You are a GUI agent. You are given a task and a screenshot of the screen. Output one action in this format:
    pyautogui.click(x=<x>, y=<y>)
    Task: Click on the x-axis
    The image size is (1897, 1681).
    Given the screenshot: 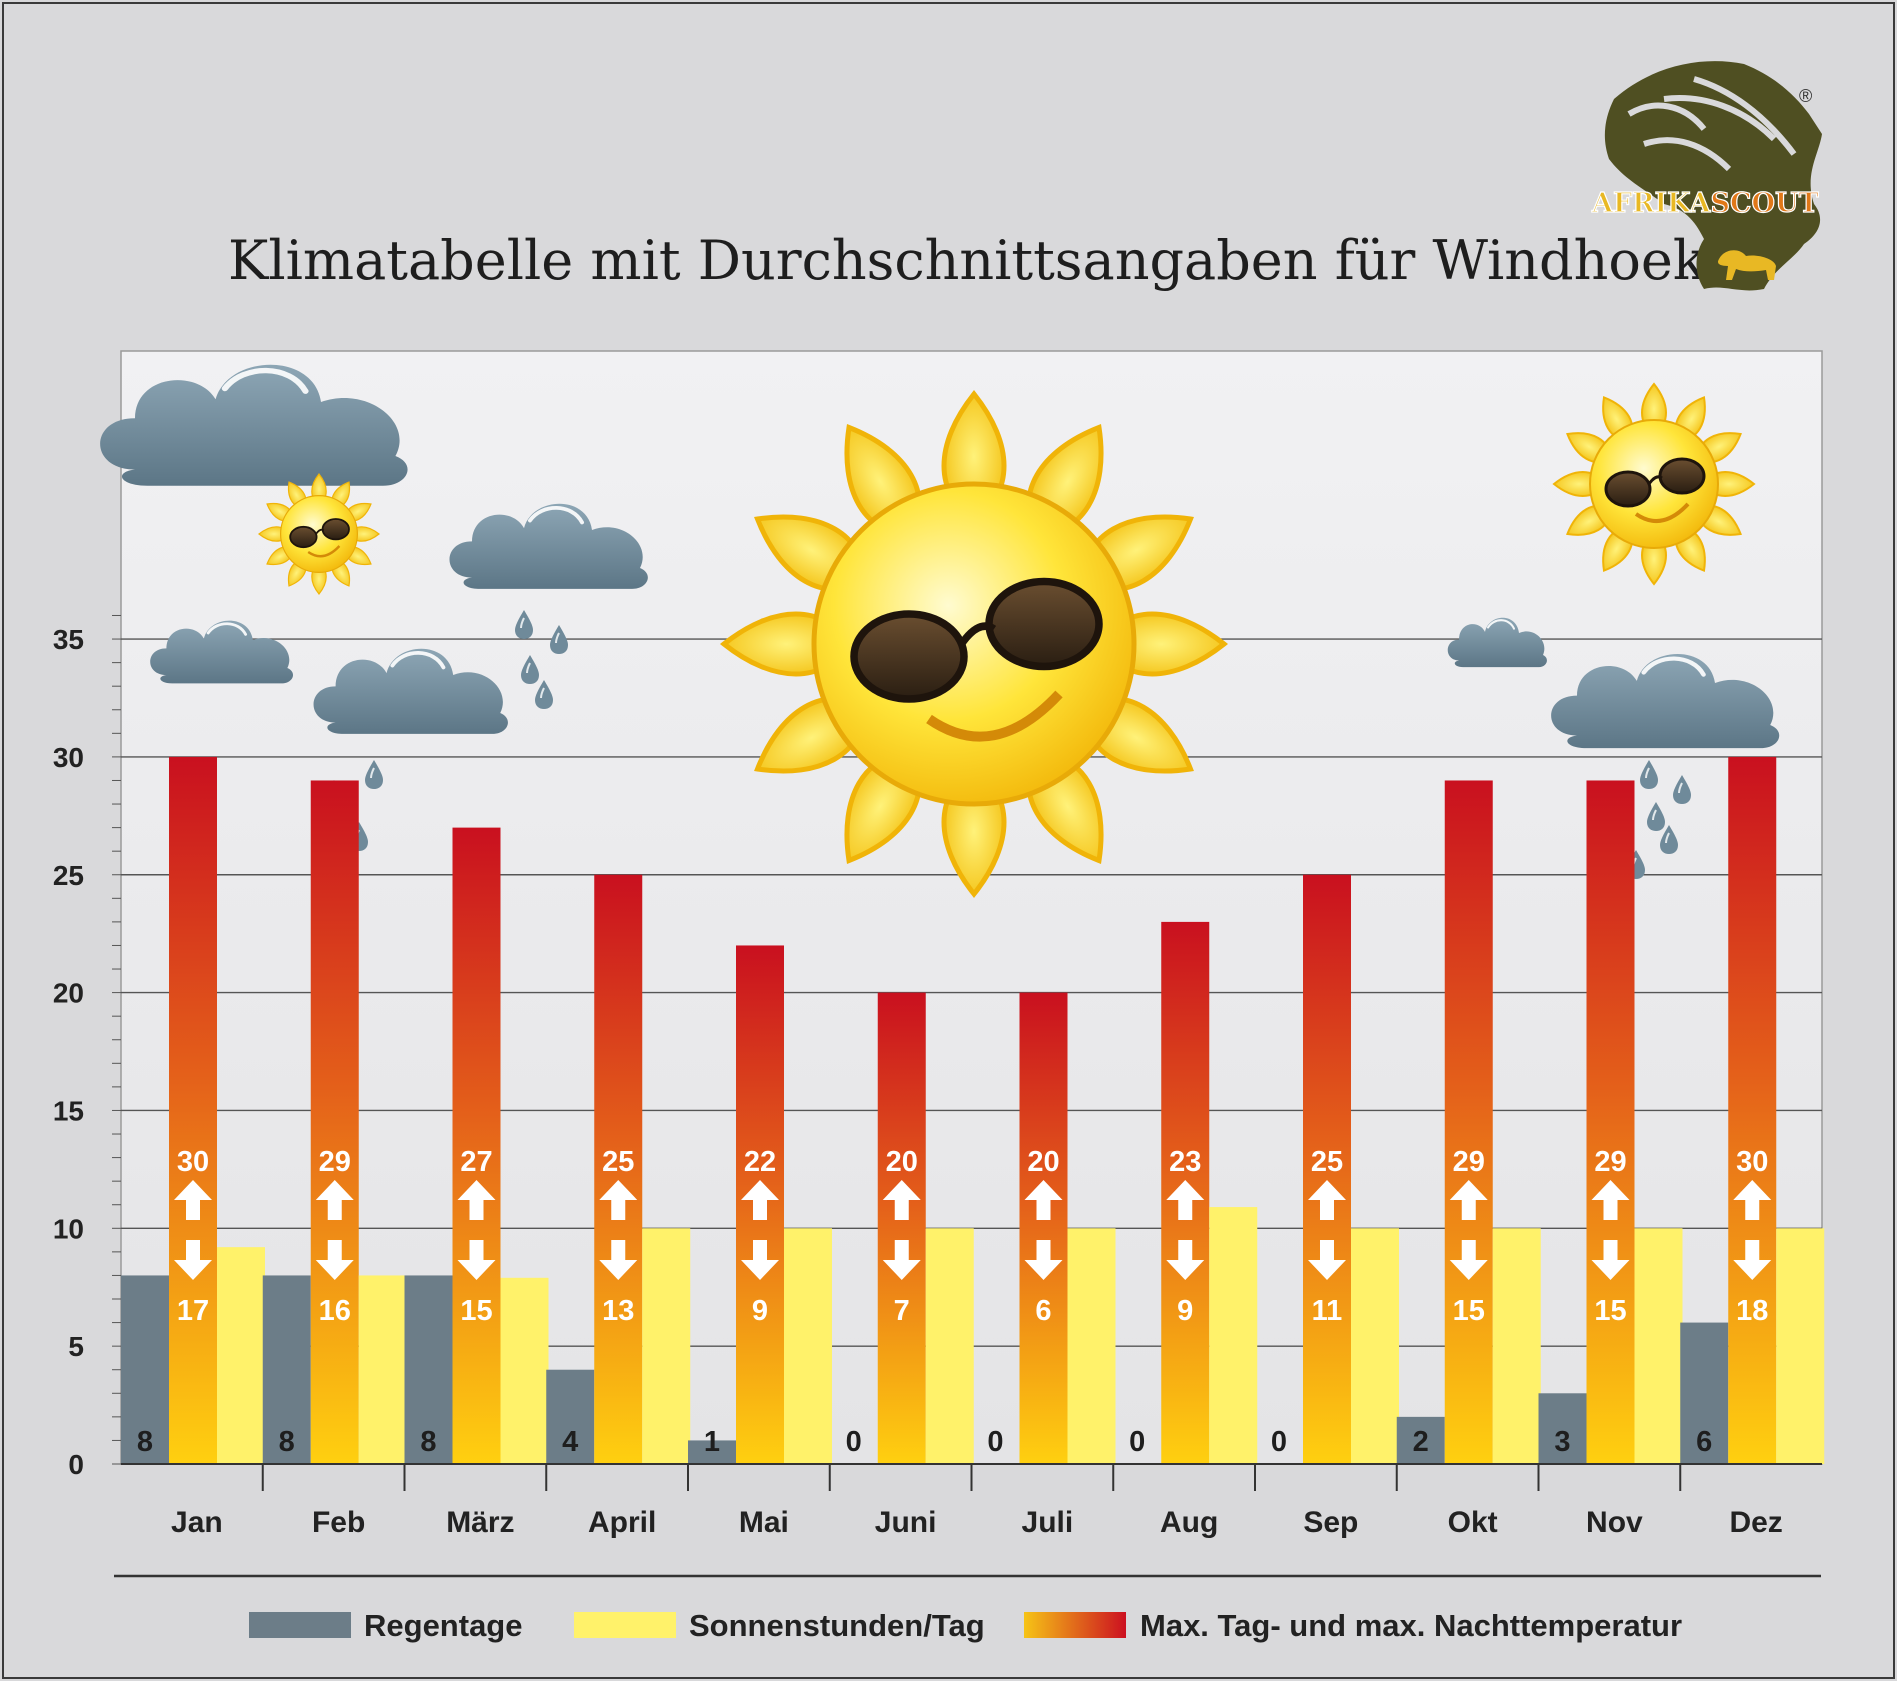 What is the action you would take?
    pyautogui.click(x=971, y=1477)
    